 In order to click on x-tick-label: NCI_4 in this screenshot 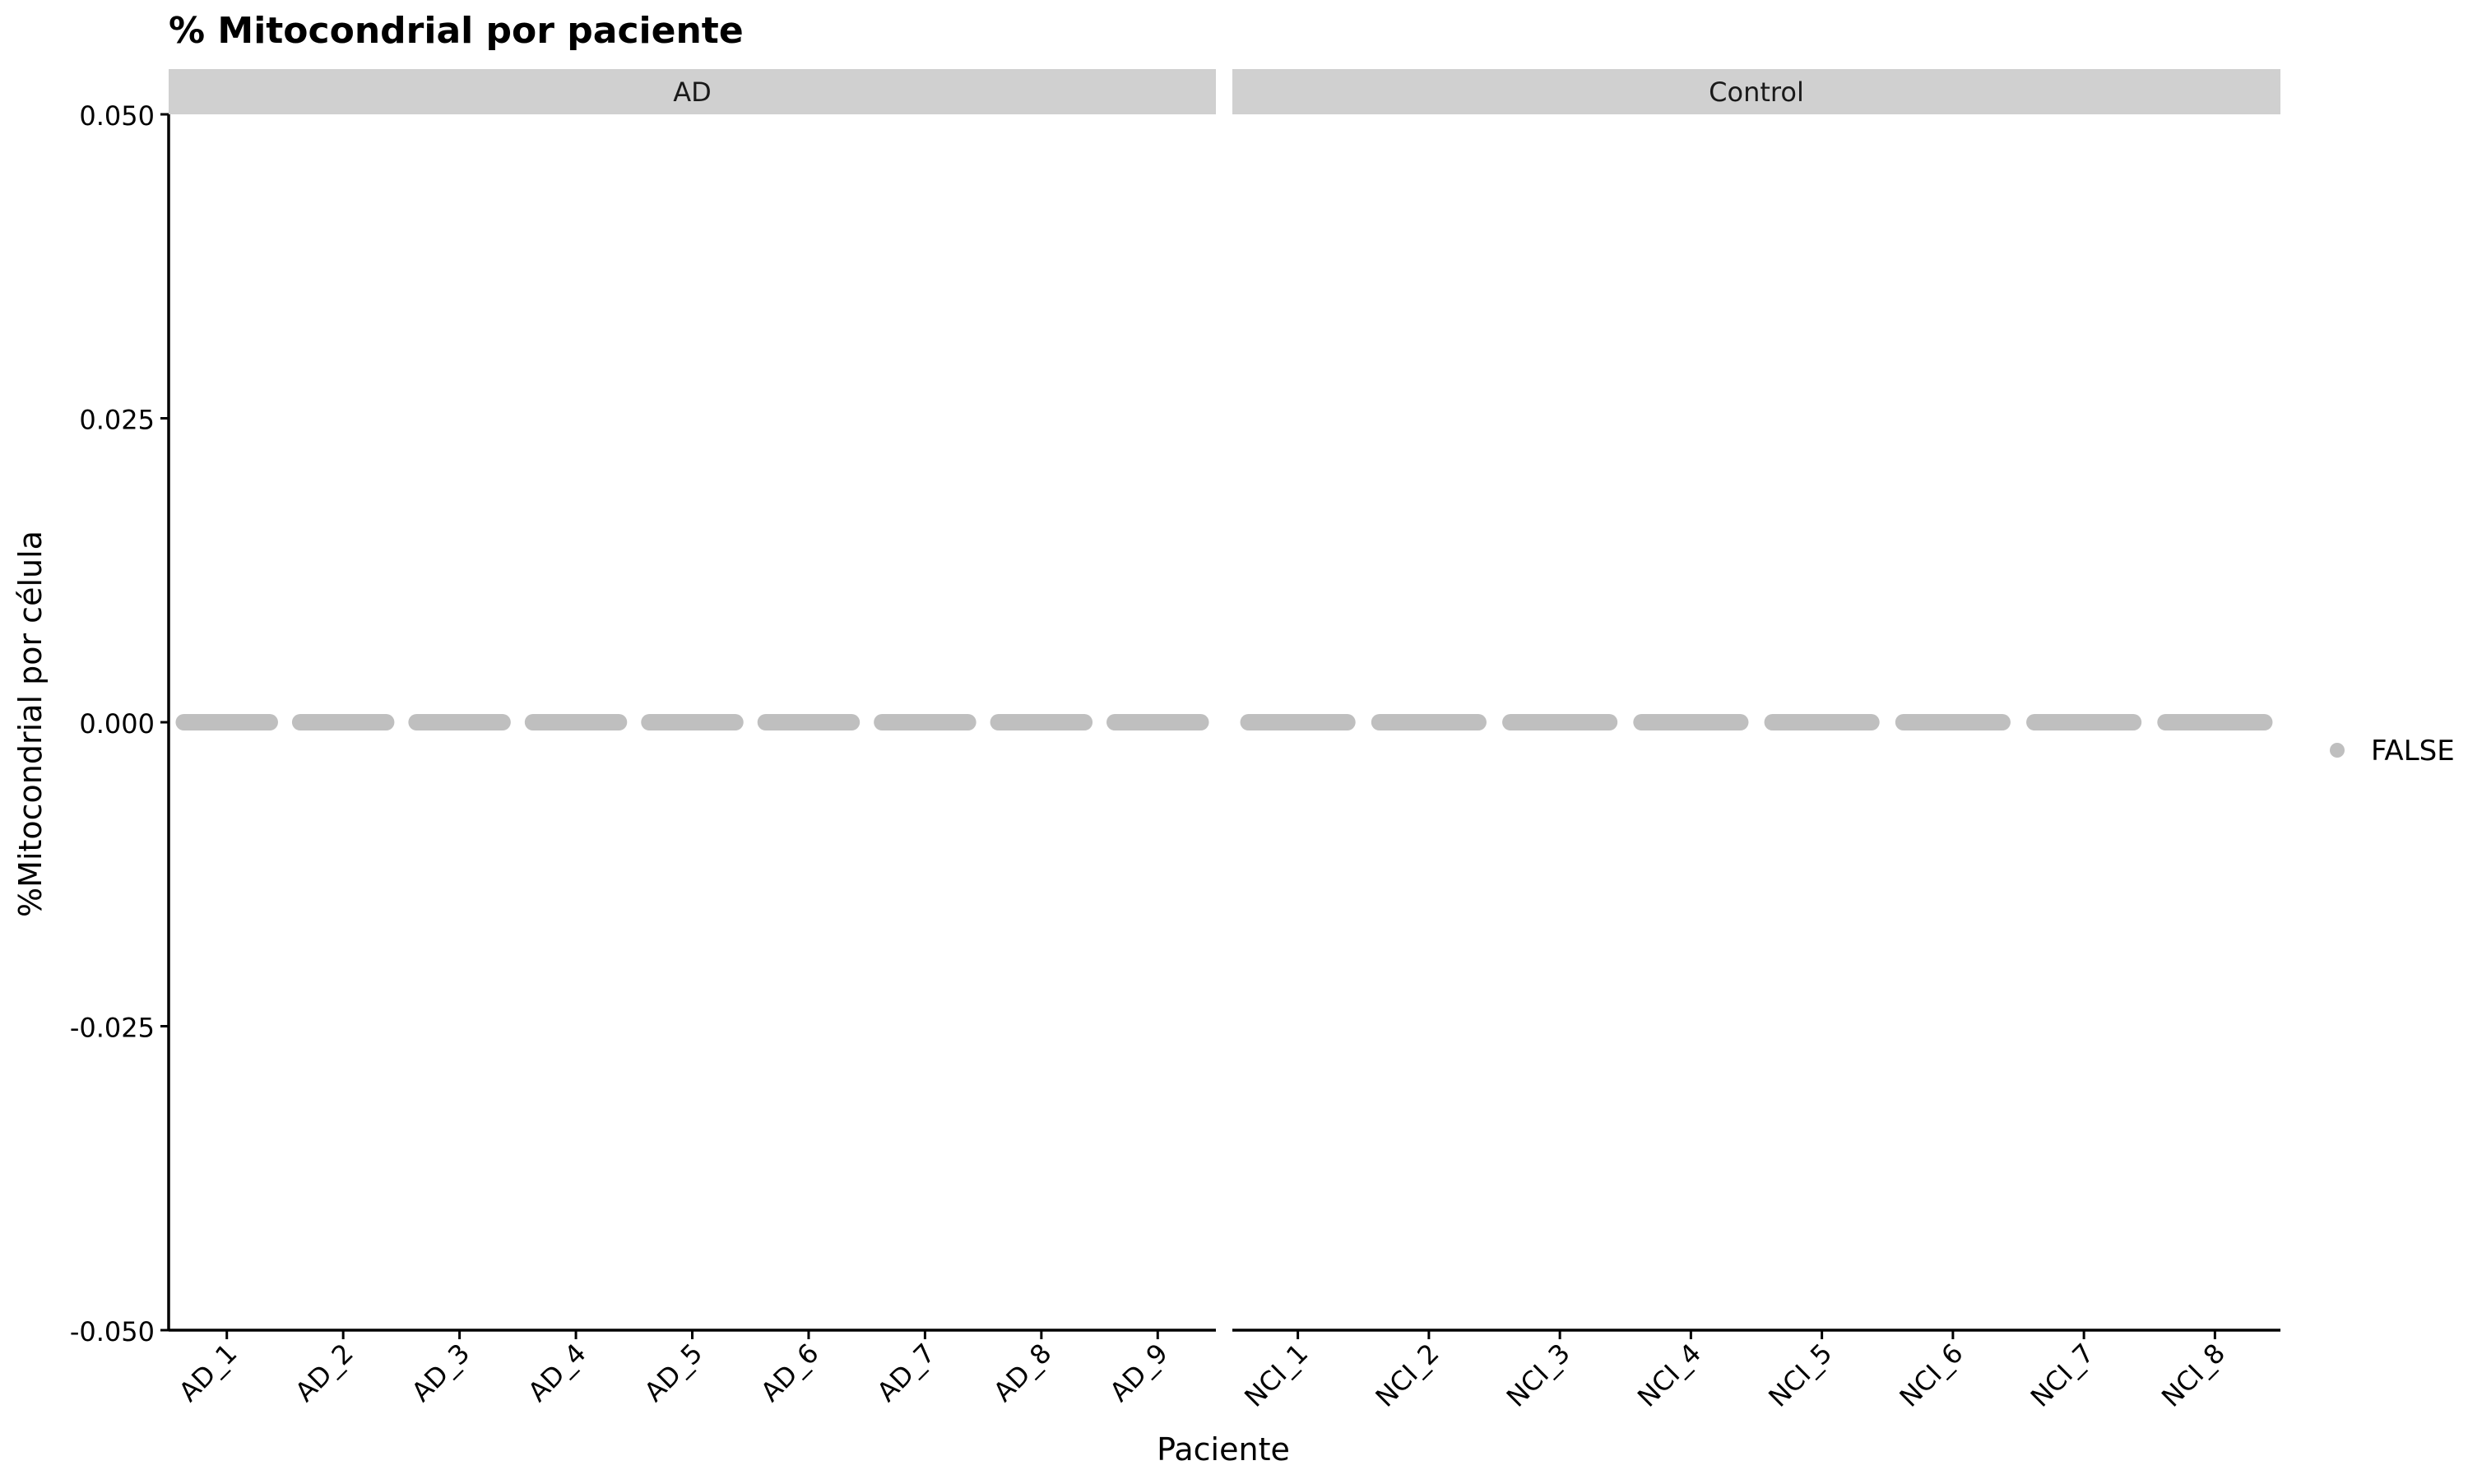, I will do `click(1669, 1375)`.